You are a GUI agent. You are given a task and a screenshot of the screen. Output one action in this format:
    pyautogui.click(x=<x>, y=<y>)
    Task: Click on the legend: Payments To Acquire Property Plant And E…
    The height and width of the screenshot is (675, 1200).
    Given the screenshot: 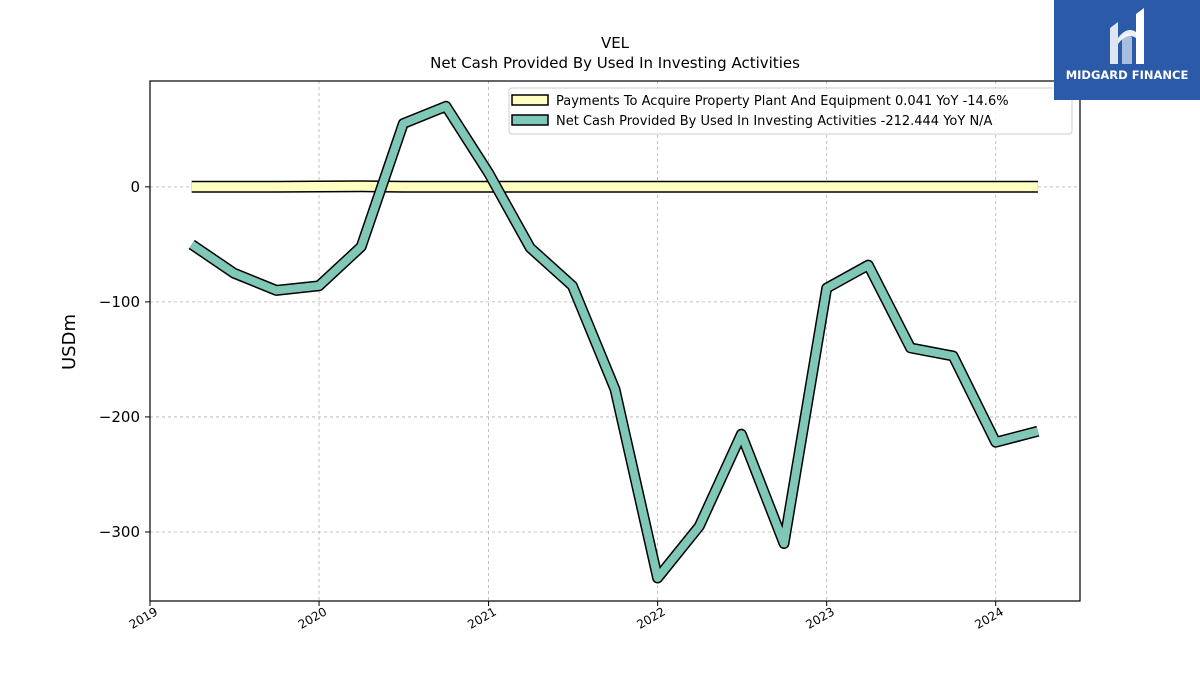 What is the action you would take?
    pyautogui.click(x=790, y=111)
    